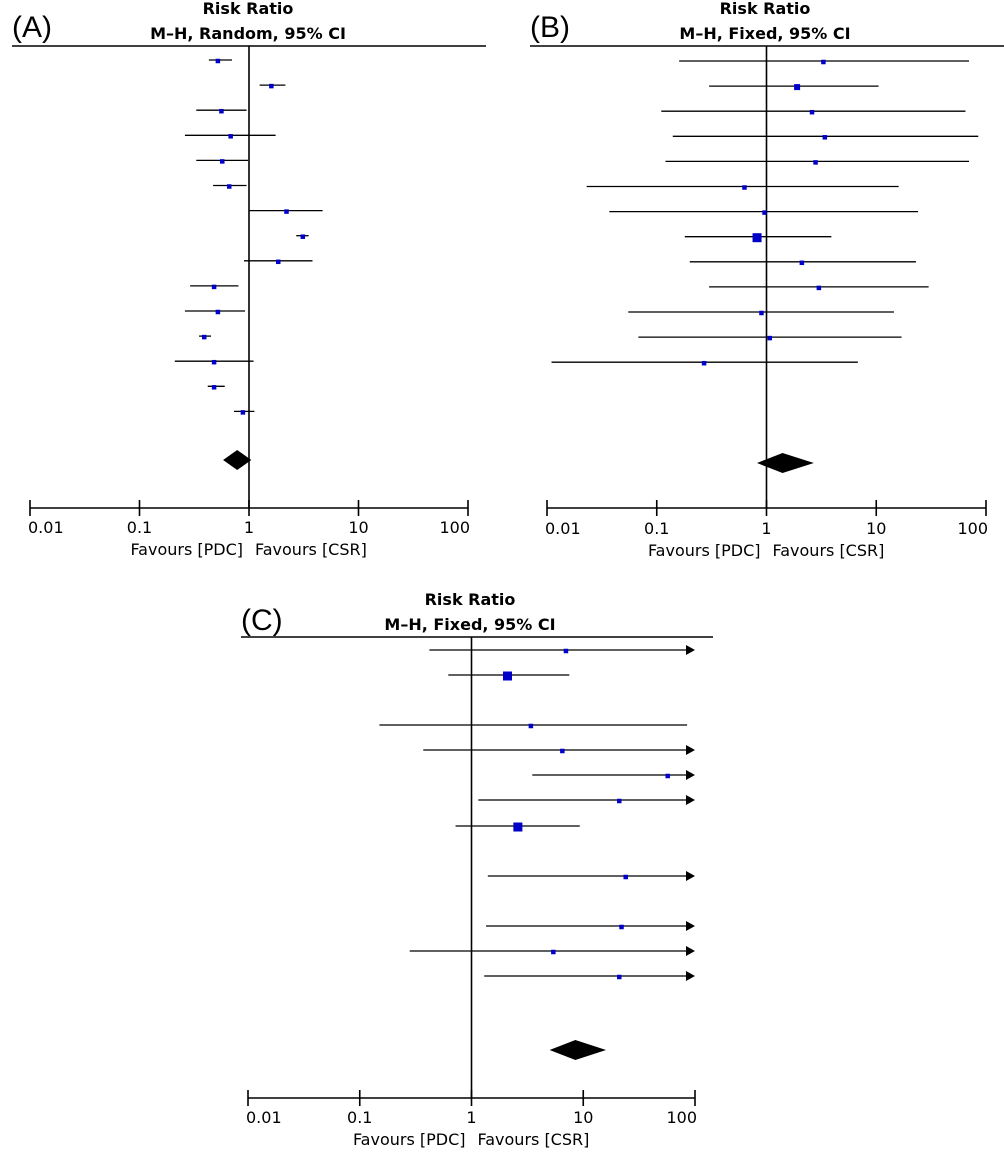  I want to click on panel-label: (A), so click(32, 27).